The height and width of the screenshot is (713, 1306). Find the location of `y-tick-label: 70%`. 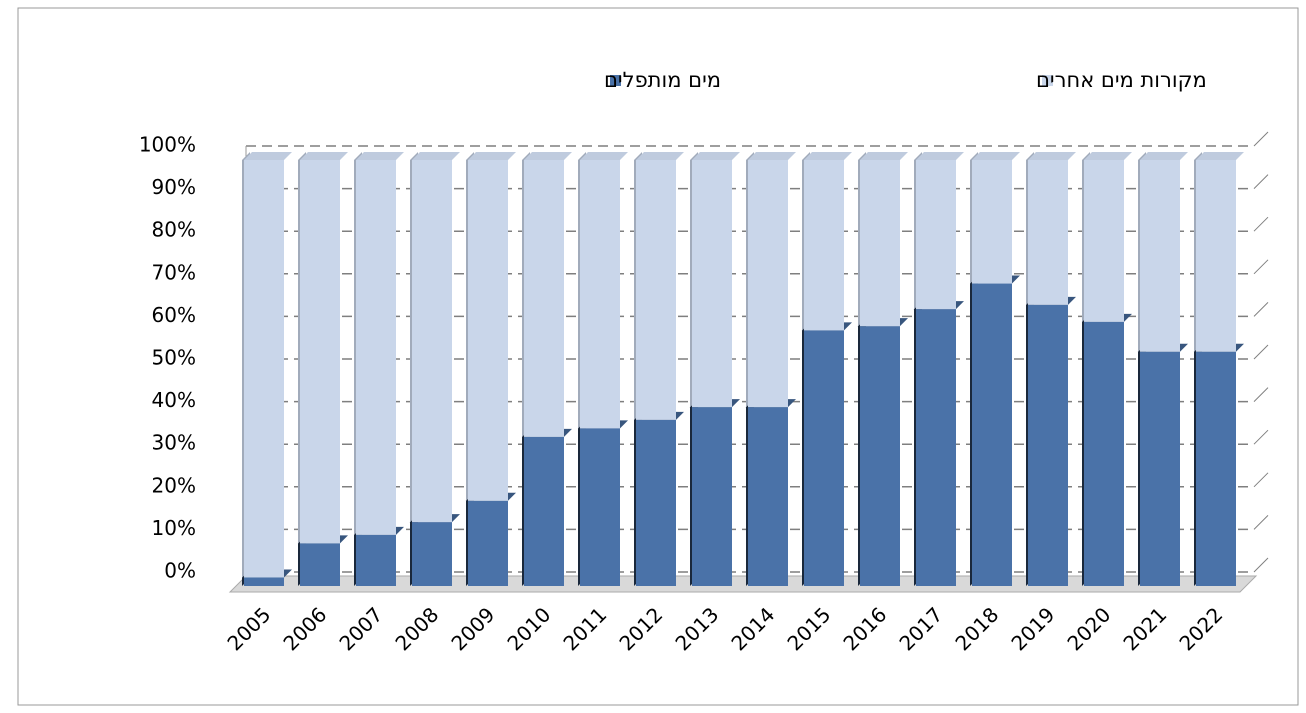

y-tick-label: 70% is located at coordinates (174, 272).